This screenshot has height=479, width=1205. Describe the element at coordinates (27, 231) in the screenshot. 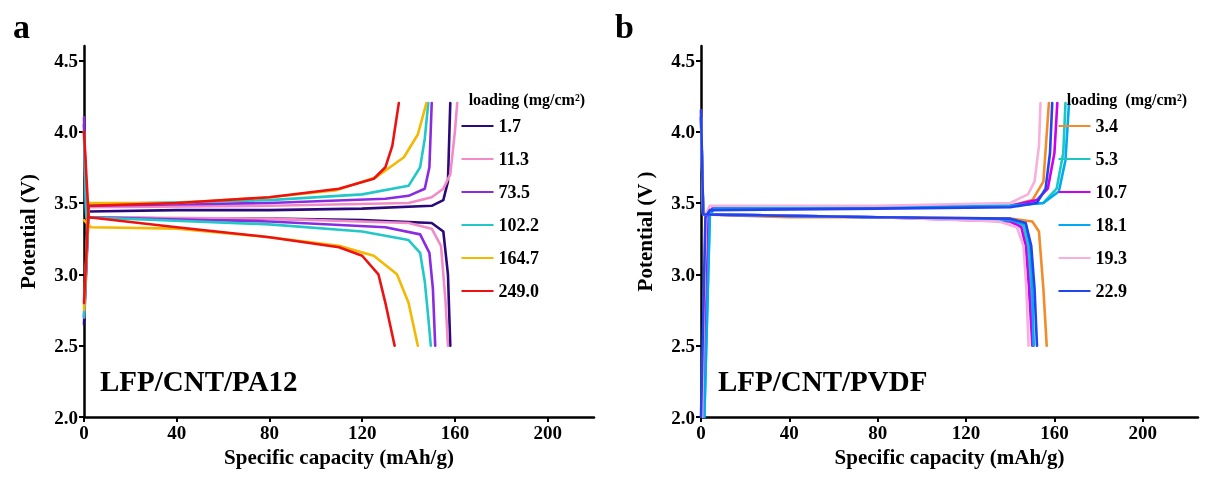

I see `y-axis-title: Potential (V)` at that location.